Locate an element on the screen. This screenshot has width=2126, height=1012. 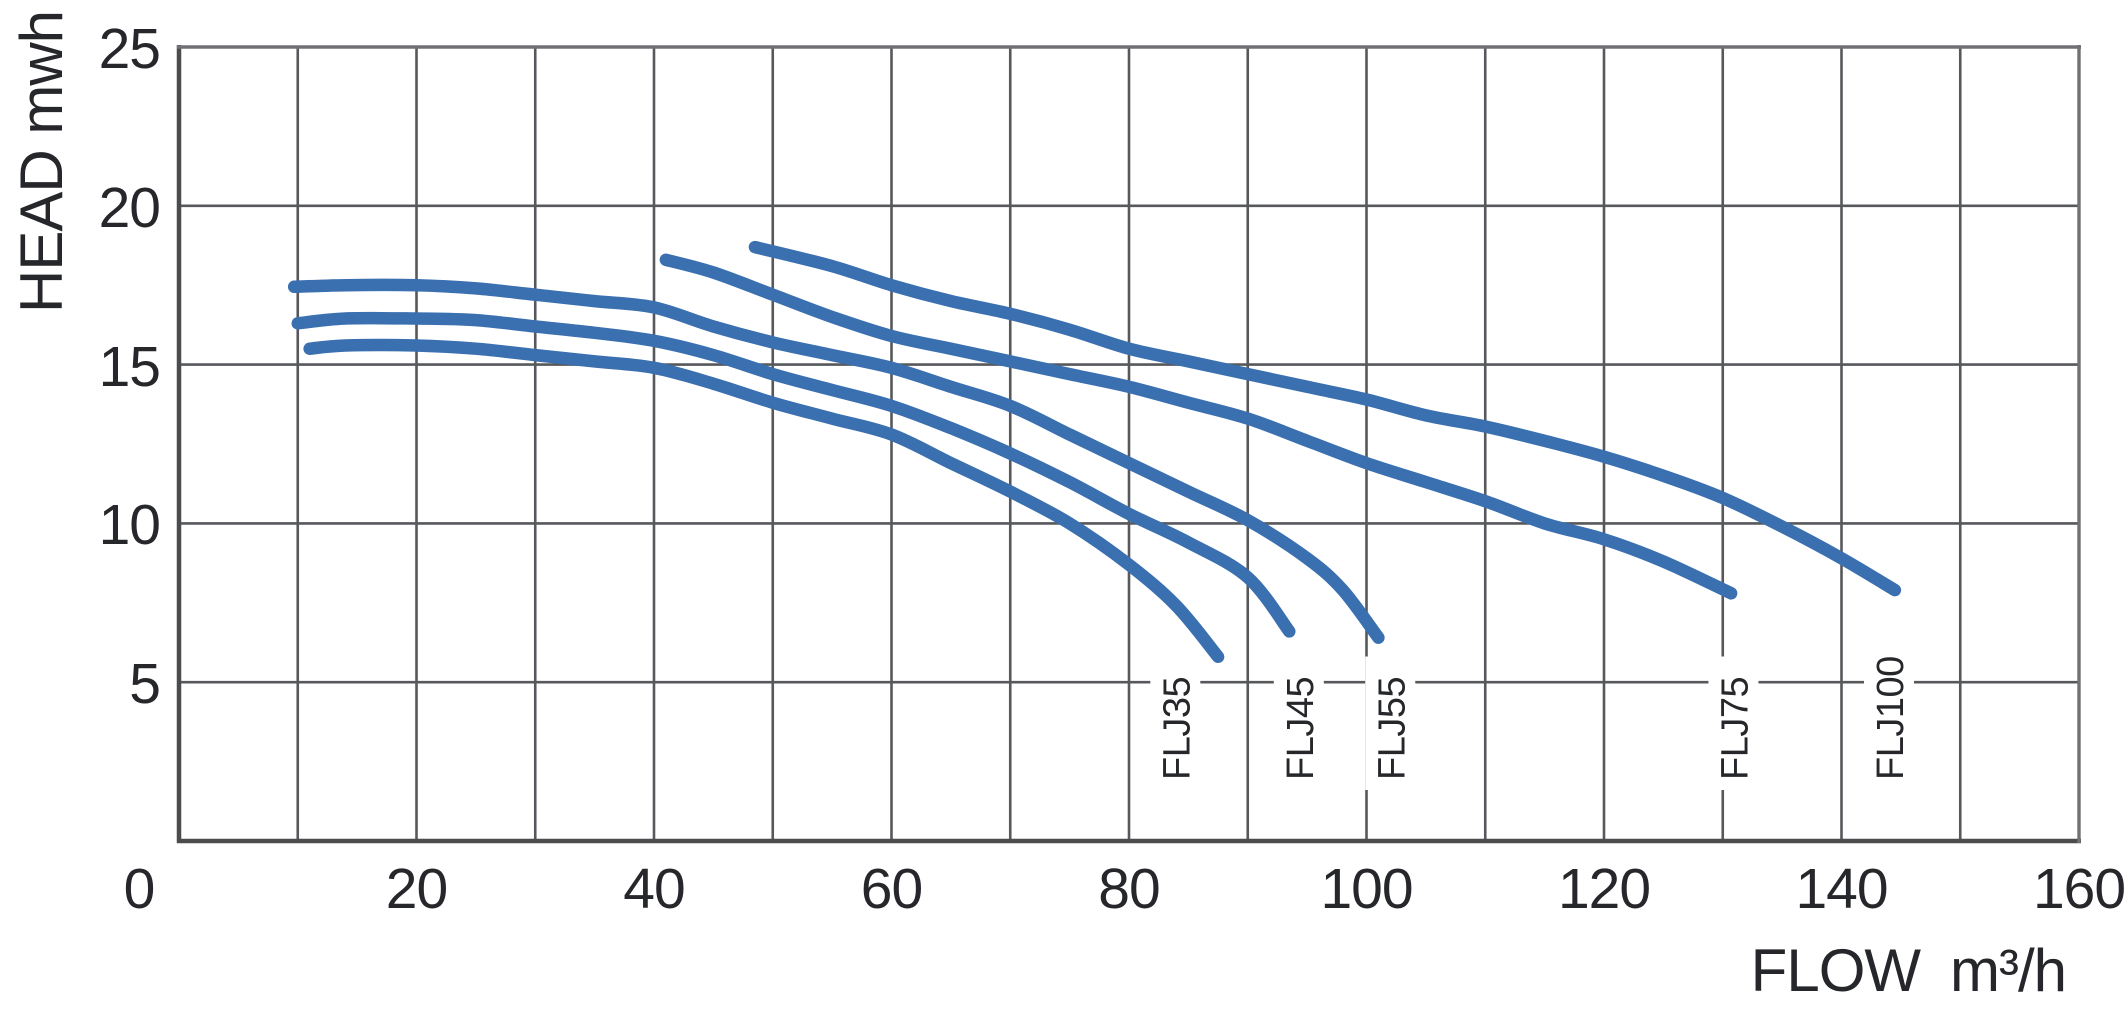
curve-label-flj100: FLJ100 is located at coordinates (1891, 718).